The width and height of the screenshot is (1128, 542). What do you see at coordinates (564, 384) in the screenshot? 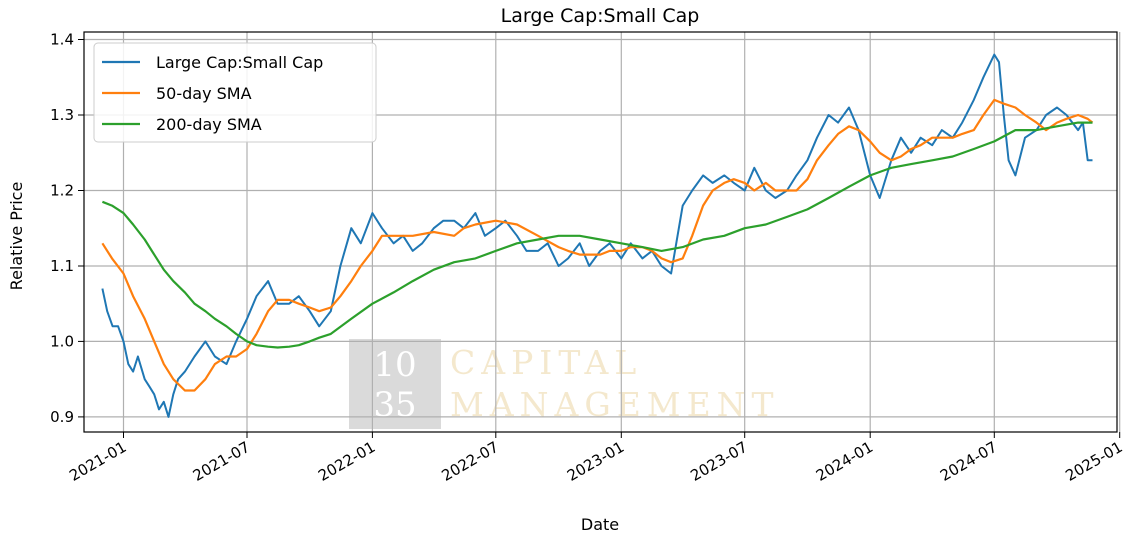
I see `watermark: 10 35 CAPITAL MANAGEMENT` at bounding box center [564, 384].